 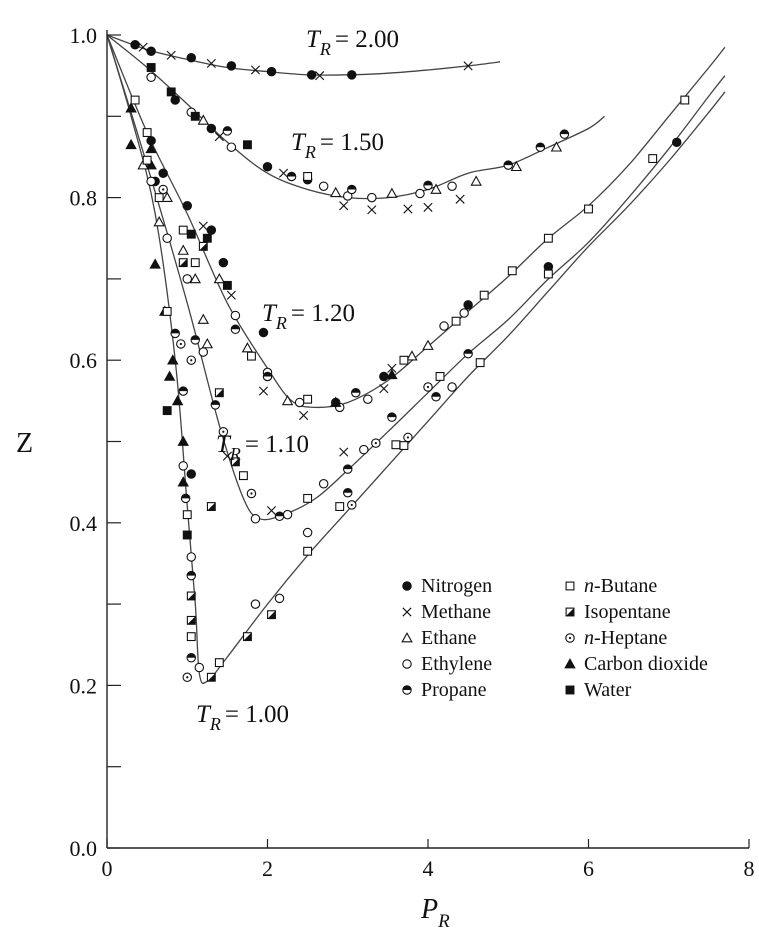 I want to click on curve-label-tr-1-00-sub: R, so click(x=215, y=724).